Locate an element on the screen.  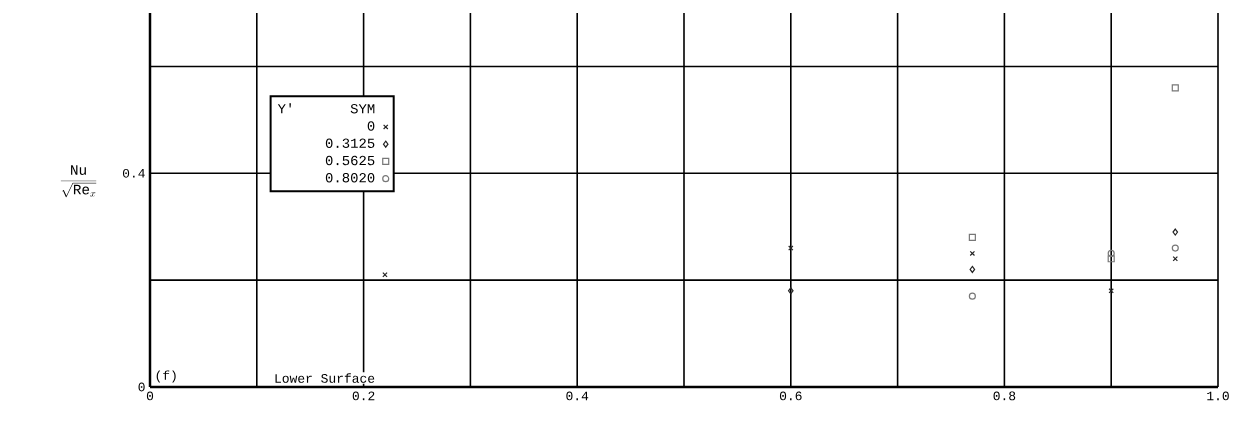
legend-label: 0.8020 is located at coordinates (350, 178).